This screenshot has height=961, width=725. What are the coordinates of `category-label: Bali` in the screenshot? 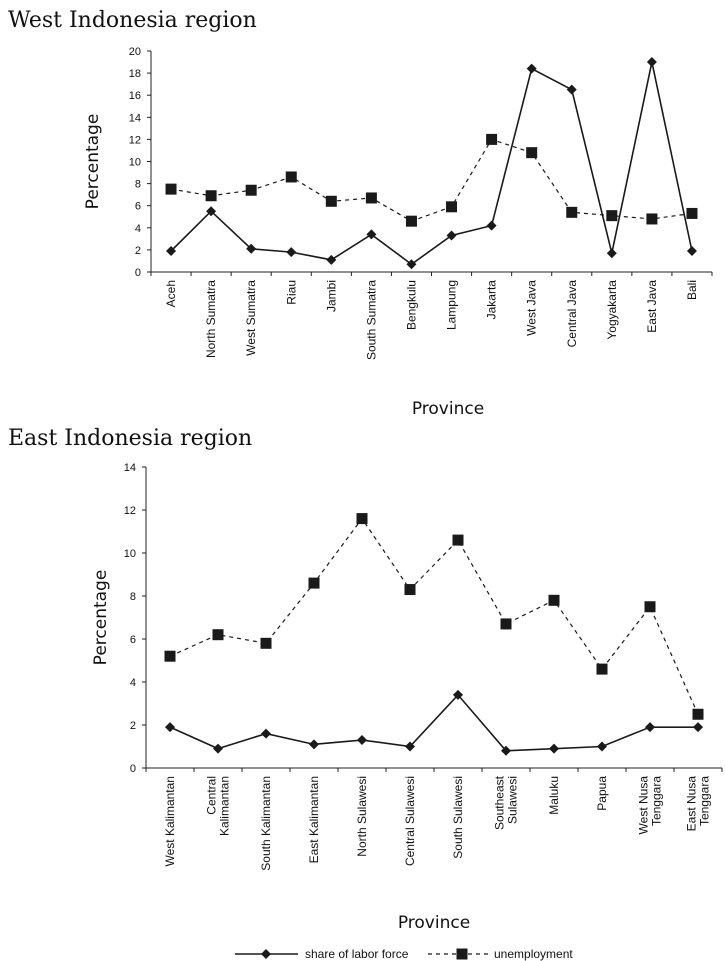 It's located at (692, 290).